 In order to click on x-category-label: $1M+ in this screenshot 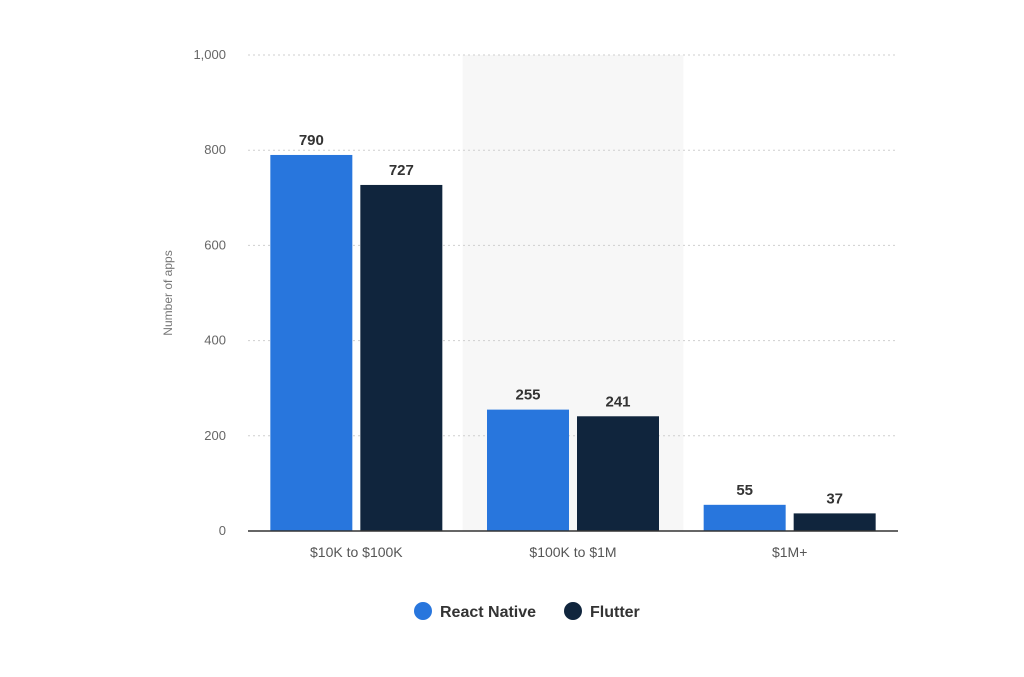, I will do `click(789, 552)`.